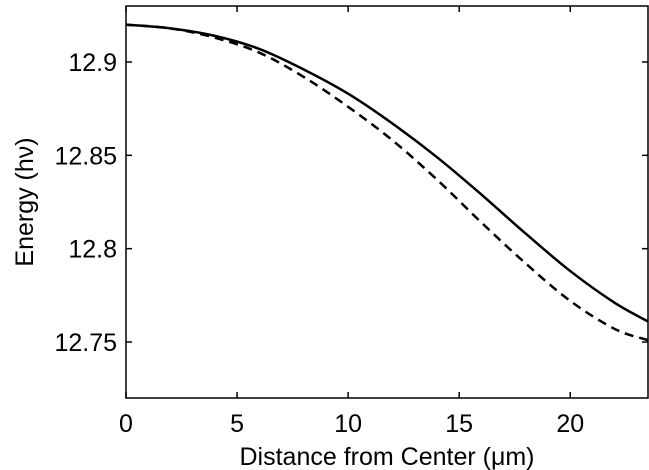 This screenshot has height=470, width=649. What do you see at coordinates (237, 424) in the screenshot?
I see `x-tick-label: 5` at bounding box center [237, 424].